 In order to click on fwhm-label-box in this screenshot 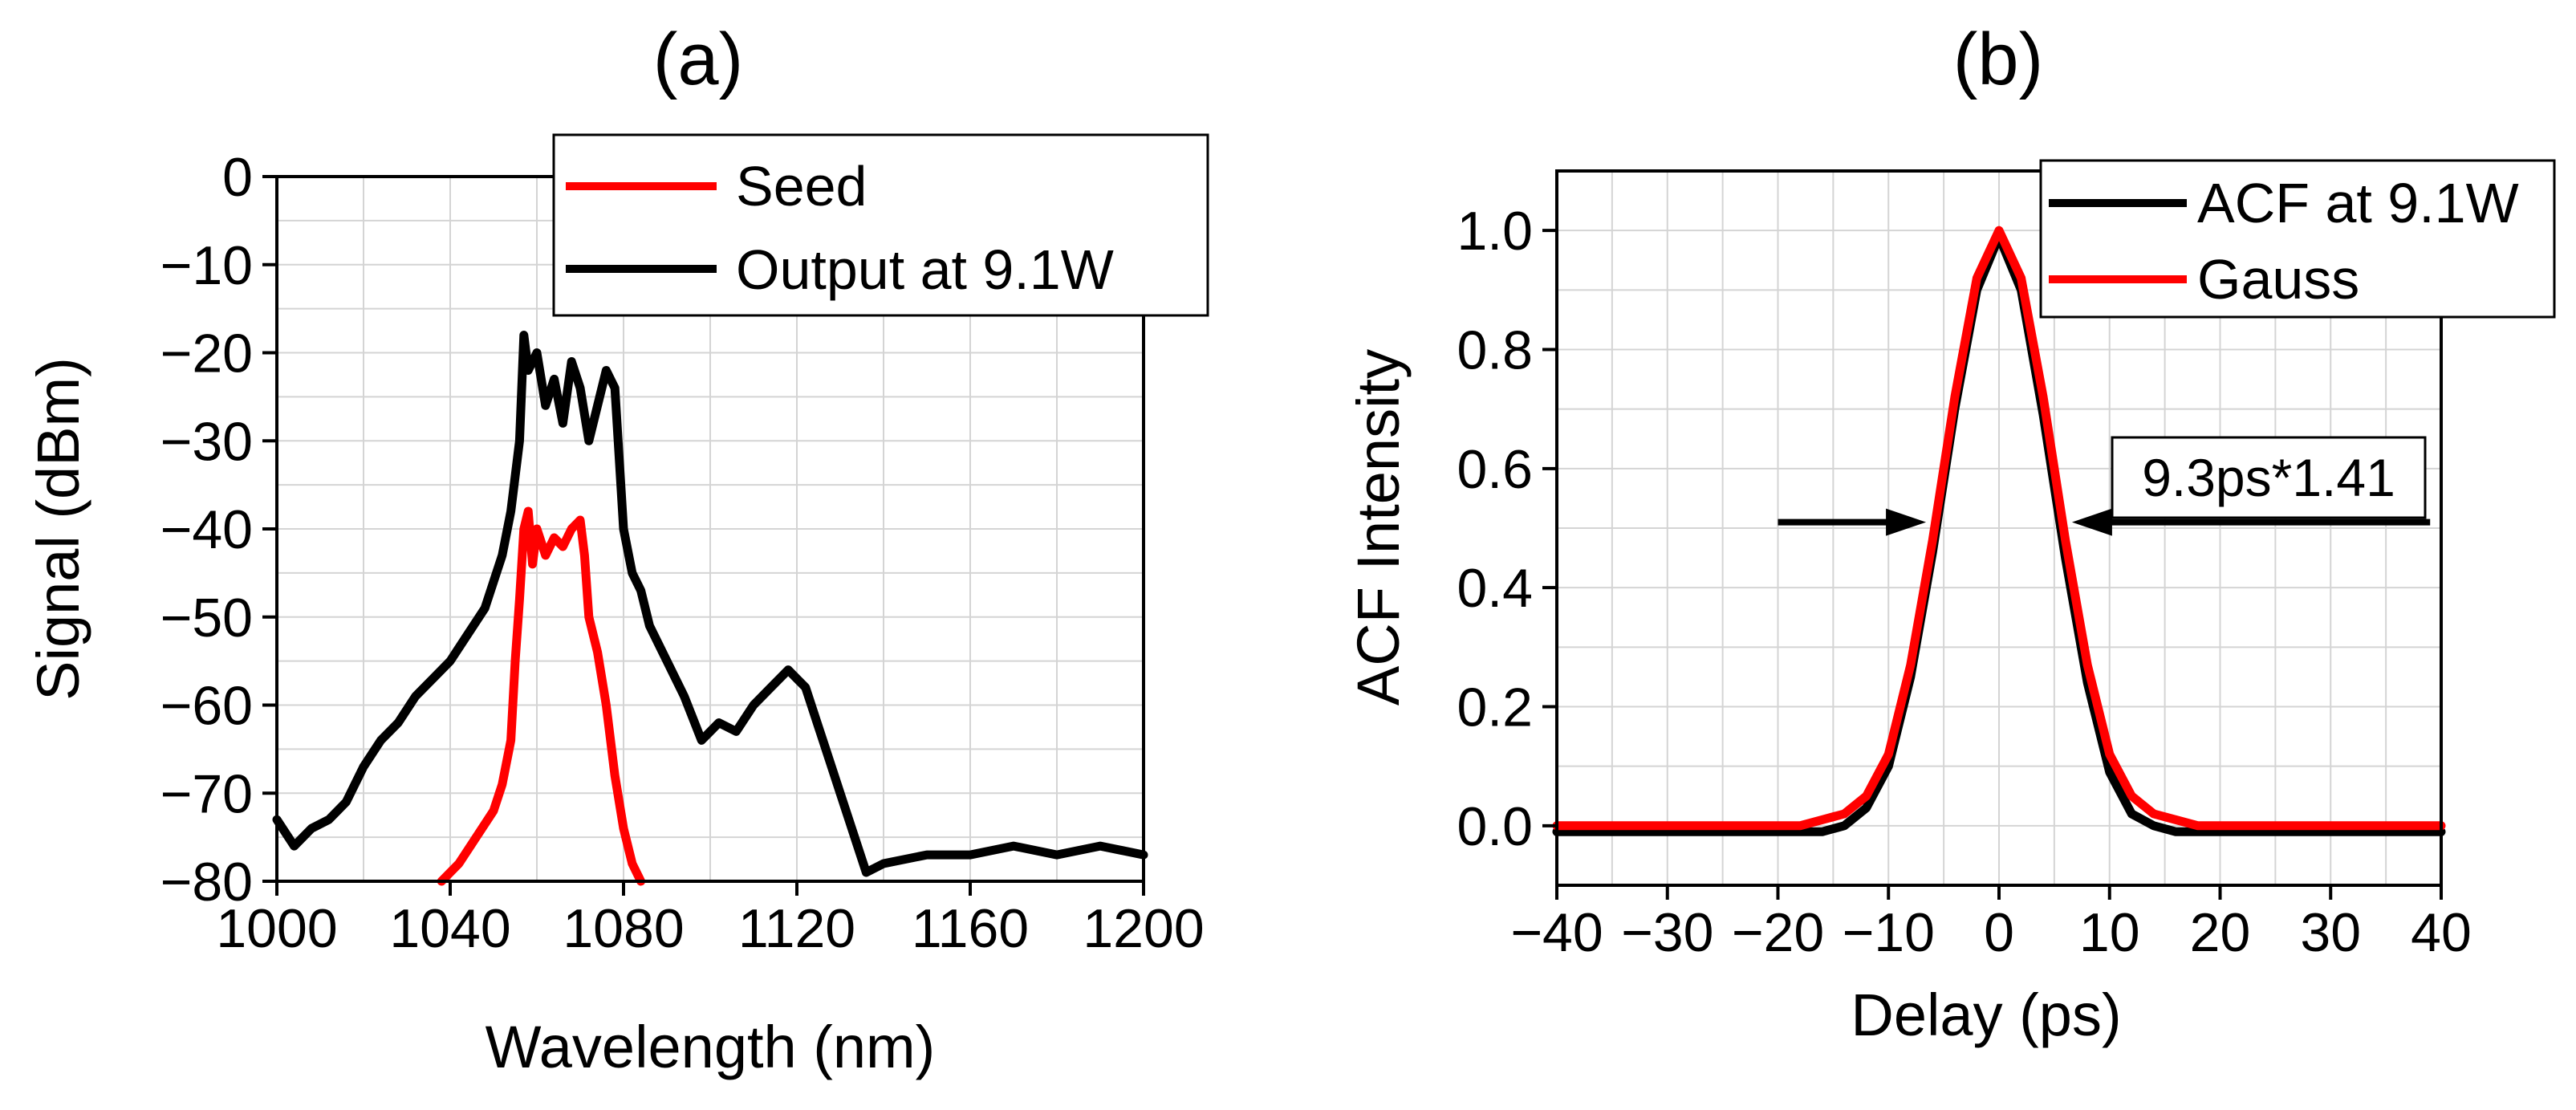, I will do `click(2269, 477)`.